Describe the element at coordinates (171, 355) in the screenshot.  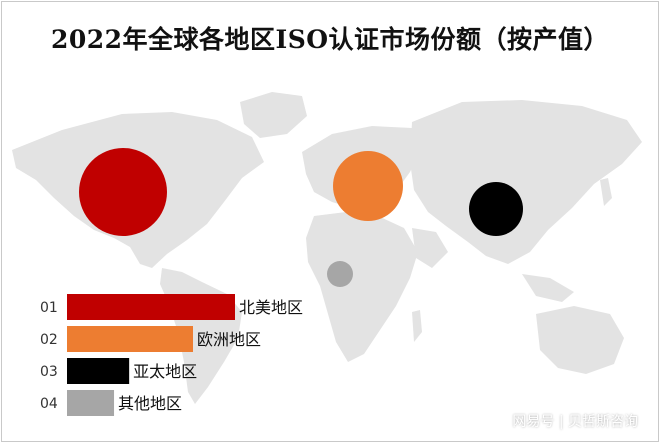
I see `bar-series: 01 北美地区 02 欧洲地区 03 亚太地区 04 其他地区` at that location.